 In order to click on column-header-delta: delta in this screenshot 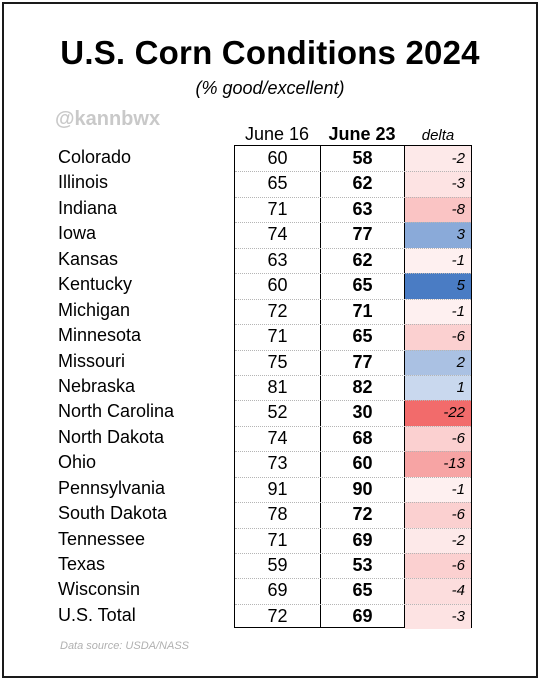, I will do `click(438, 135)`.